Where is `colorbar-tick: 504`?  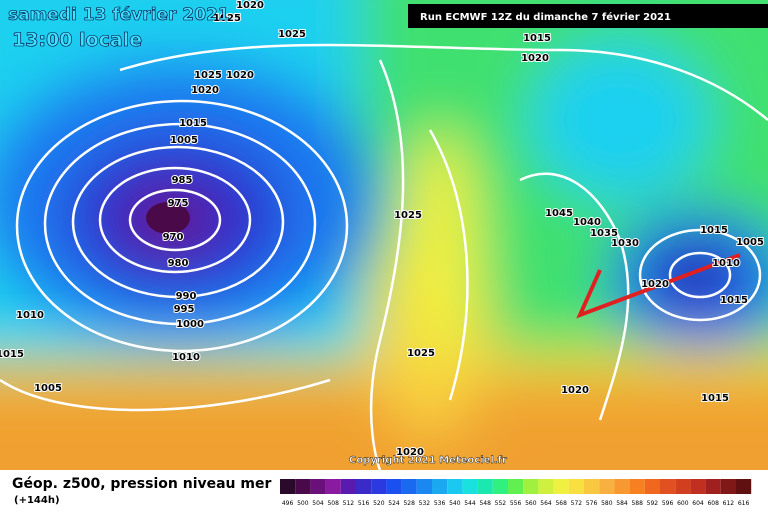 colorbar-tick: 504 is located at coordinates (318, 503).